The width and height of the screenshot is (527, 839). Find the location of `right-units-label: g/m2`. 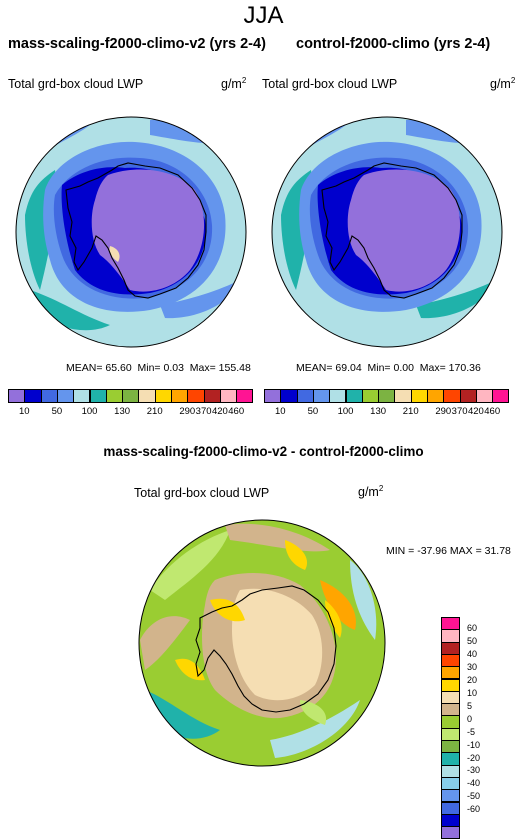

right-units-label: g/m2 is located at coordinates (503, 84).